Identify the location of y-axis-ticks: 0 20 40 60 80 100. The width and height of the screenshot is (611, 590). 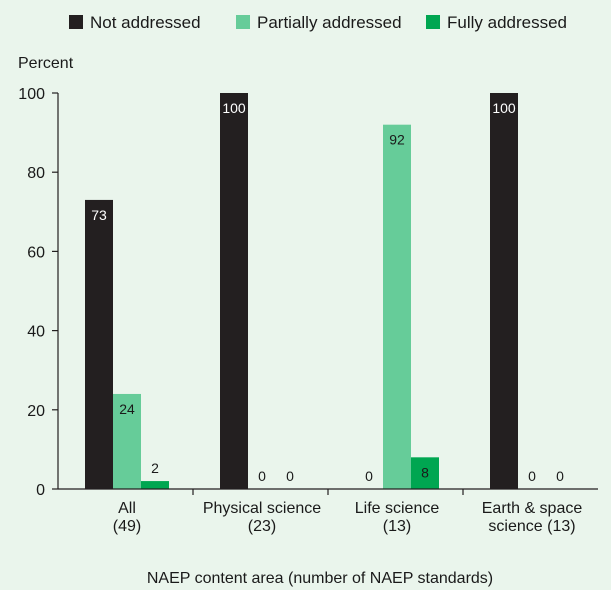
(38, 292).